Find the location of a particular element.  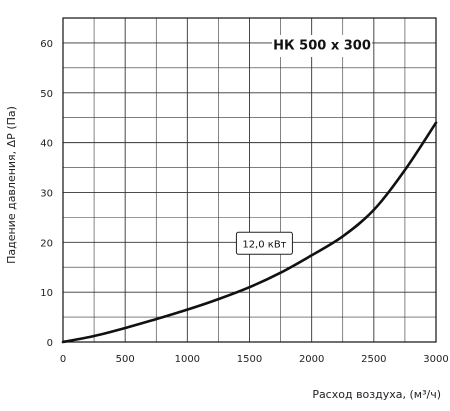

series-label-box: 12,0 кВт is located at coordinates (264, 243).